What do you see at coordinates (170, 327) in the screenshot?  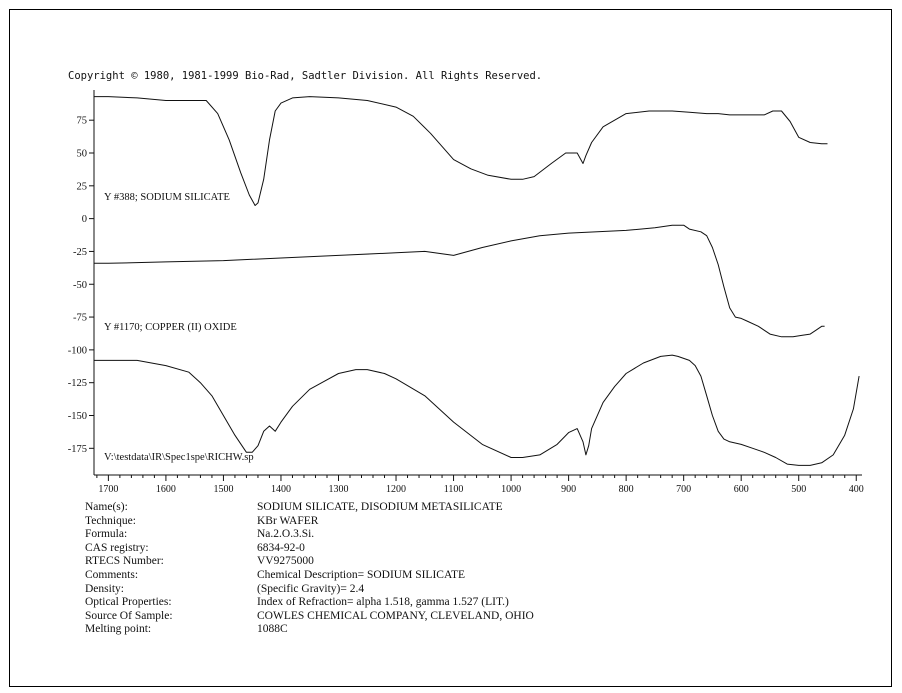 I see `series-label-copper-oxide: Y #1170; COPPER (II) OXIDE` at bounding box center [170, 327].